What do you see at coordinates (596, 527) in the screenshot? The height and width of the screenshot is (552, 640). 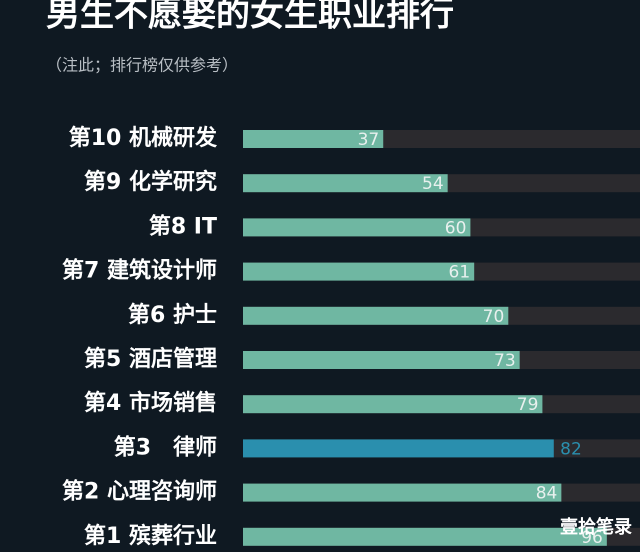 I see `watermark: 壹拾笔录` at bounding box center [596, 527].